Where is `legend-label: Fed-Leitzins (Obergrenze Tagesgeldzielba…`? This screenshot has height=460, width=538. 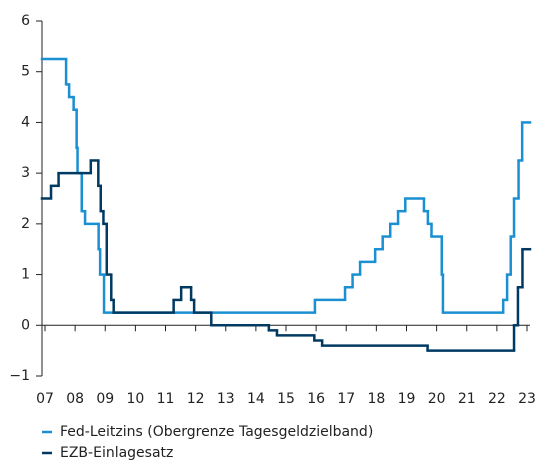
legend-label: Fed-Leitzins (Obergrenze Tagesgeldzielba… is located at coordinates (216, 432).